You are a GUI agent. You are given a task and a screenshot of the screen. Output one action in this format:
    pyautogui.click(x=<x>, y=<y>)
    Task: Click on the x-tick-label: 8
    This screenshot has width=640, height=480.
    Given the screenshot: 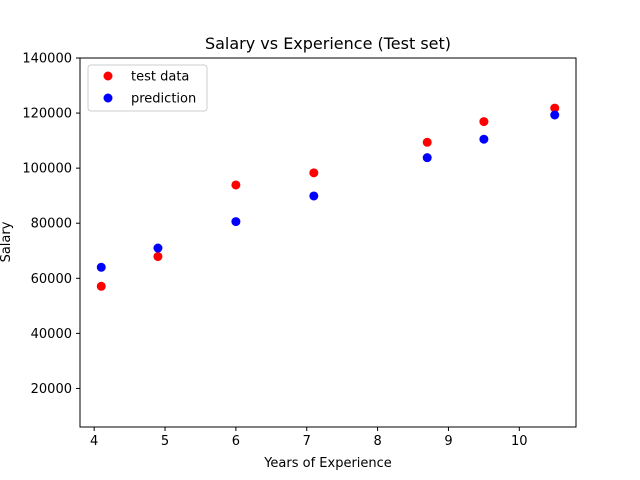 What is the action you would take?
    pyautogui.click(x=377, y=441)
    